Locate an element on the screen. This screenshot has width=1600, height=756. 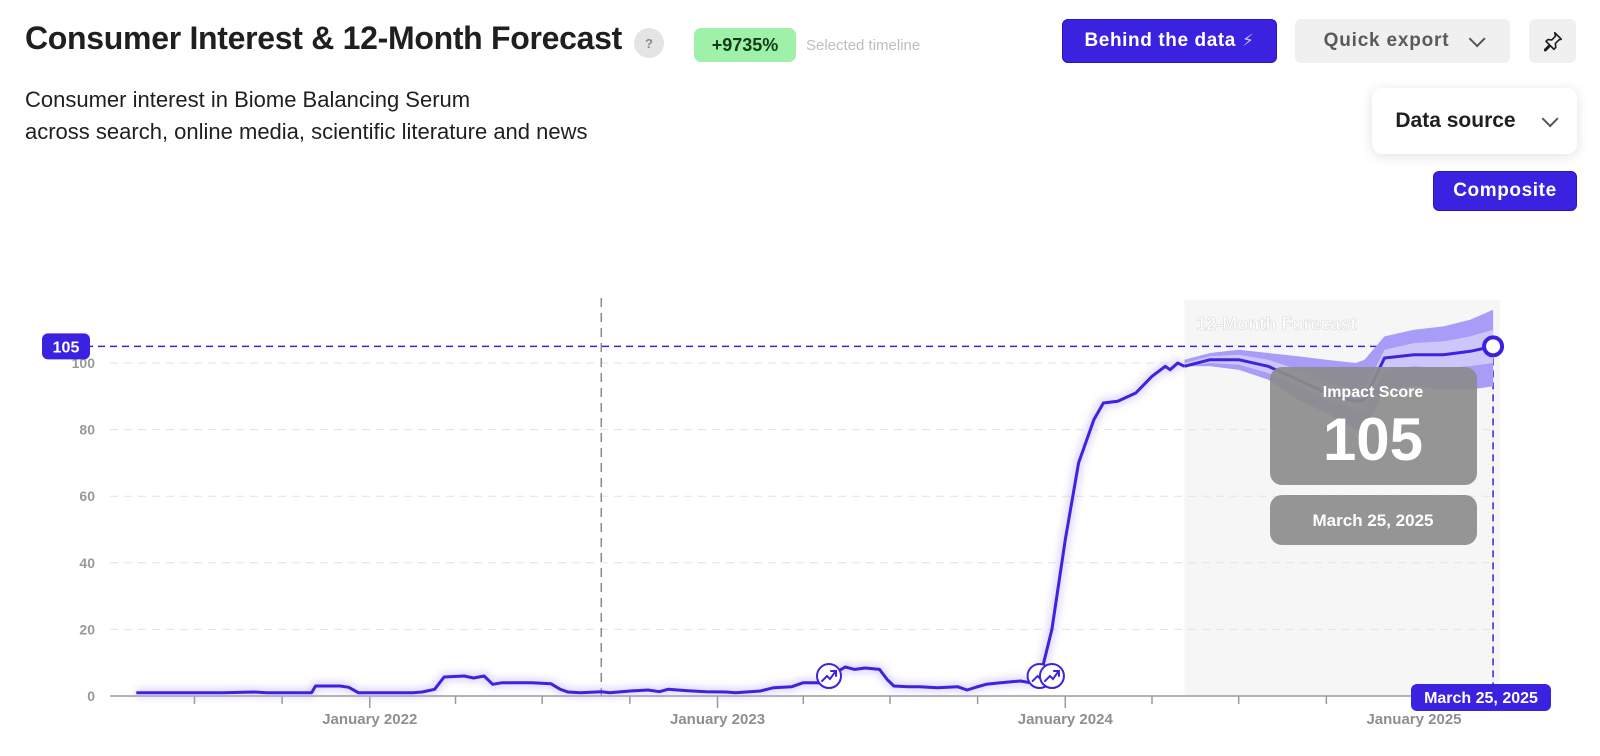
selected-timeline-label: Selected timeline is located at coordinates (863, 45).